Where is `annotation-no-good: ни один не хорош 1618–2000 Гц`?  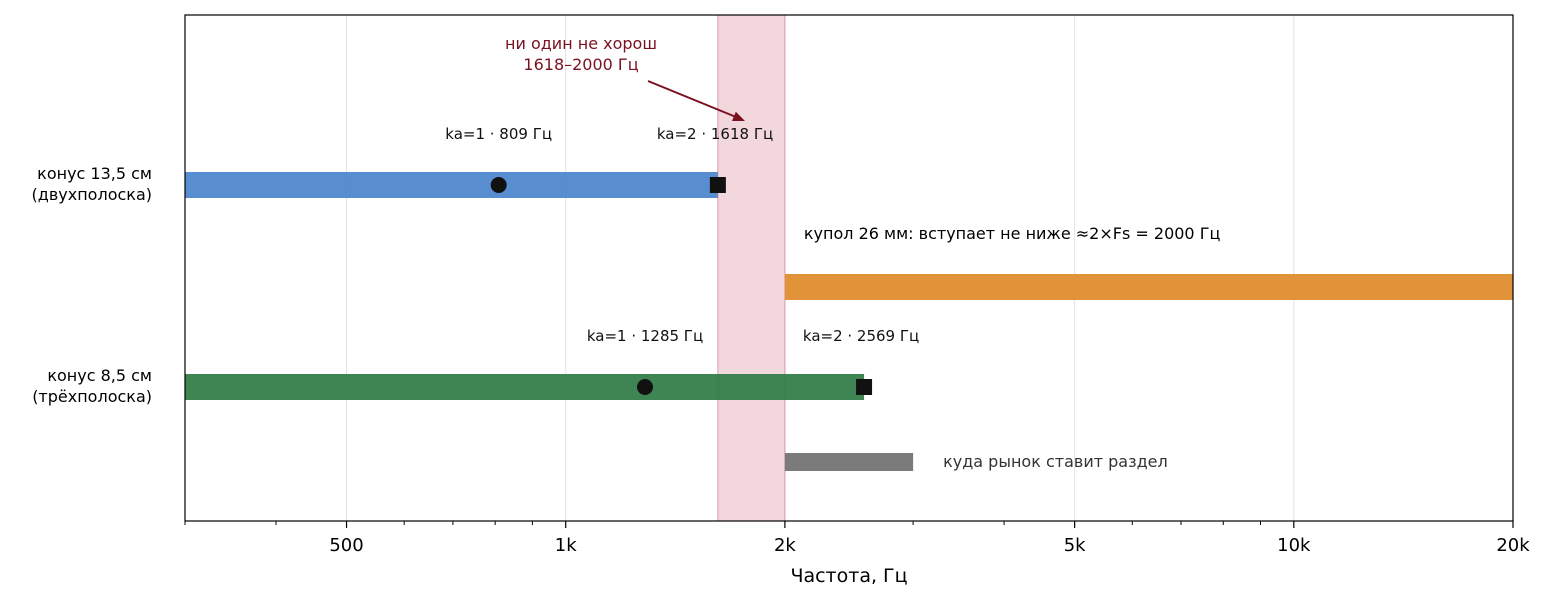
annotation-no-good: ни один не хорош 1618–2000 Гц is located at coordinates (625, 78).